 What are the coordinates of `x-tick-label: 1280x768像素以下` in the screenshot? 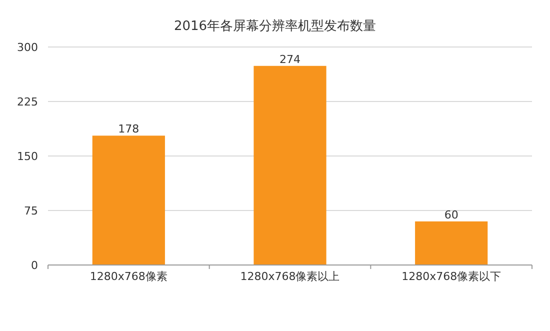 It's located at (452, 276).